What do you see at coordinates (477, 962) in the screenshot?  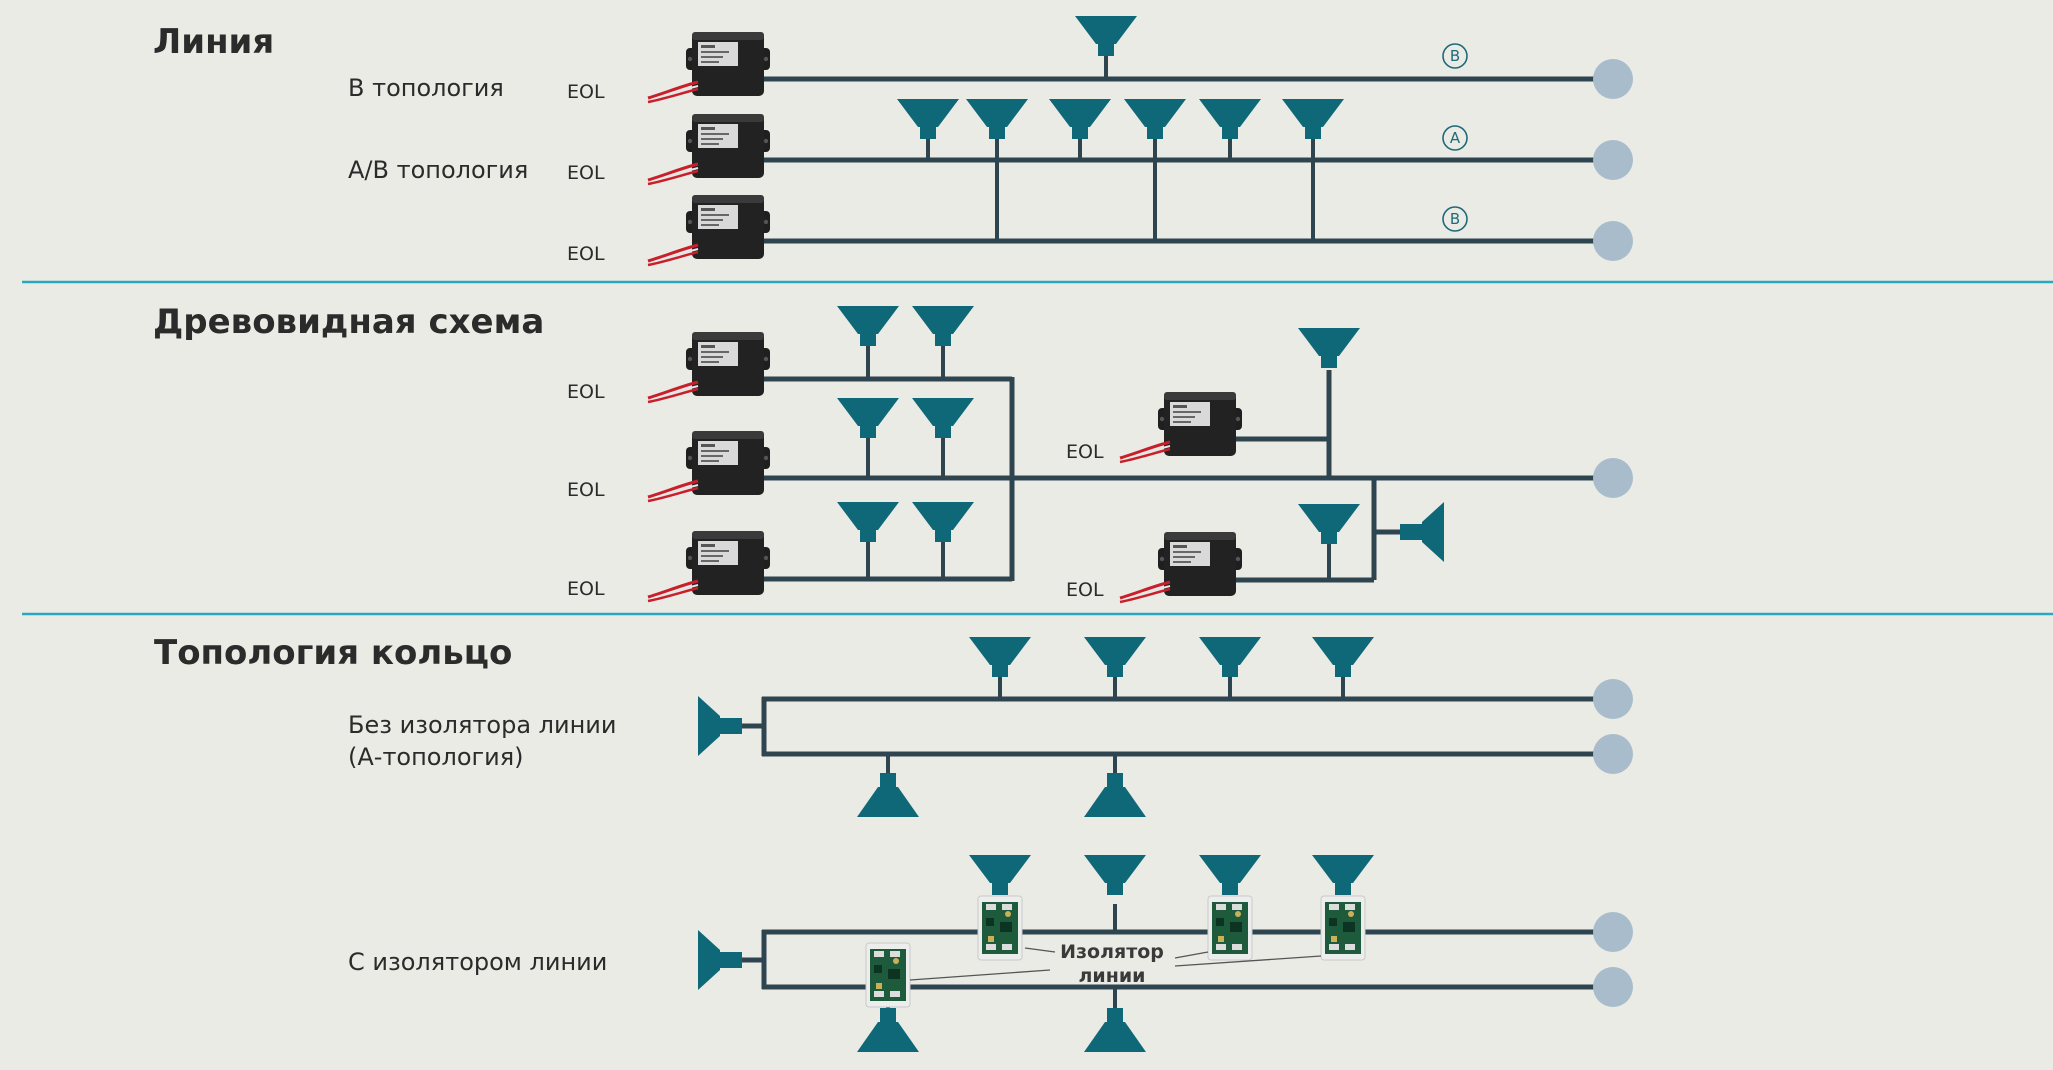 I see `with-isolator-label: С изолятором линии` at bounding box center [477, 962].